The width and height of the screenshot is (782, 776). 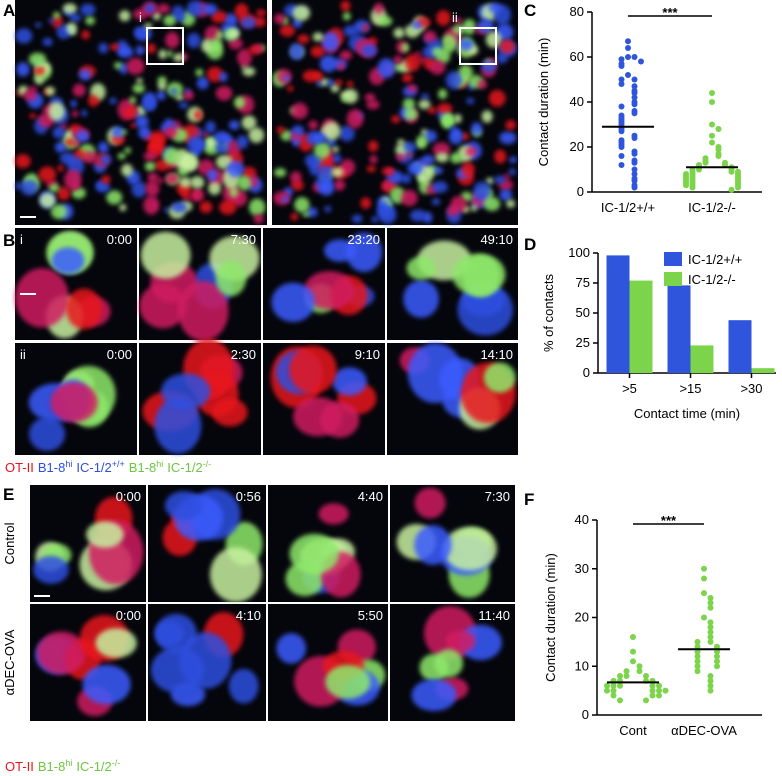 I want to click on y-tick-label: 80, so click(x=577, y=11).